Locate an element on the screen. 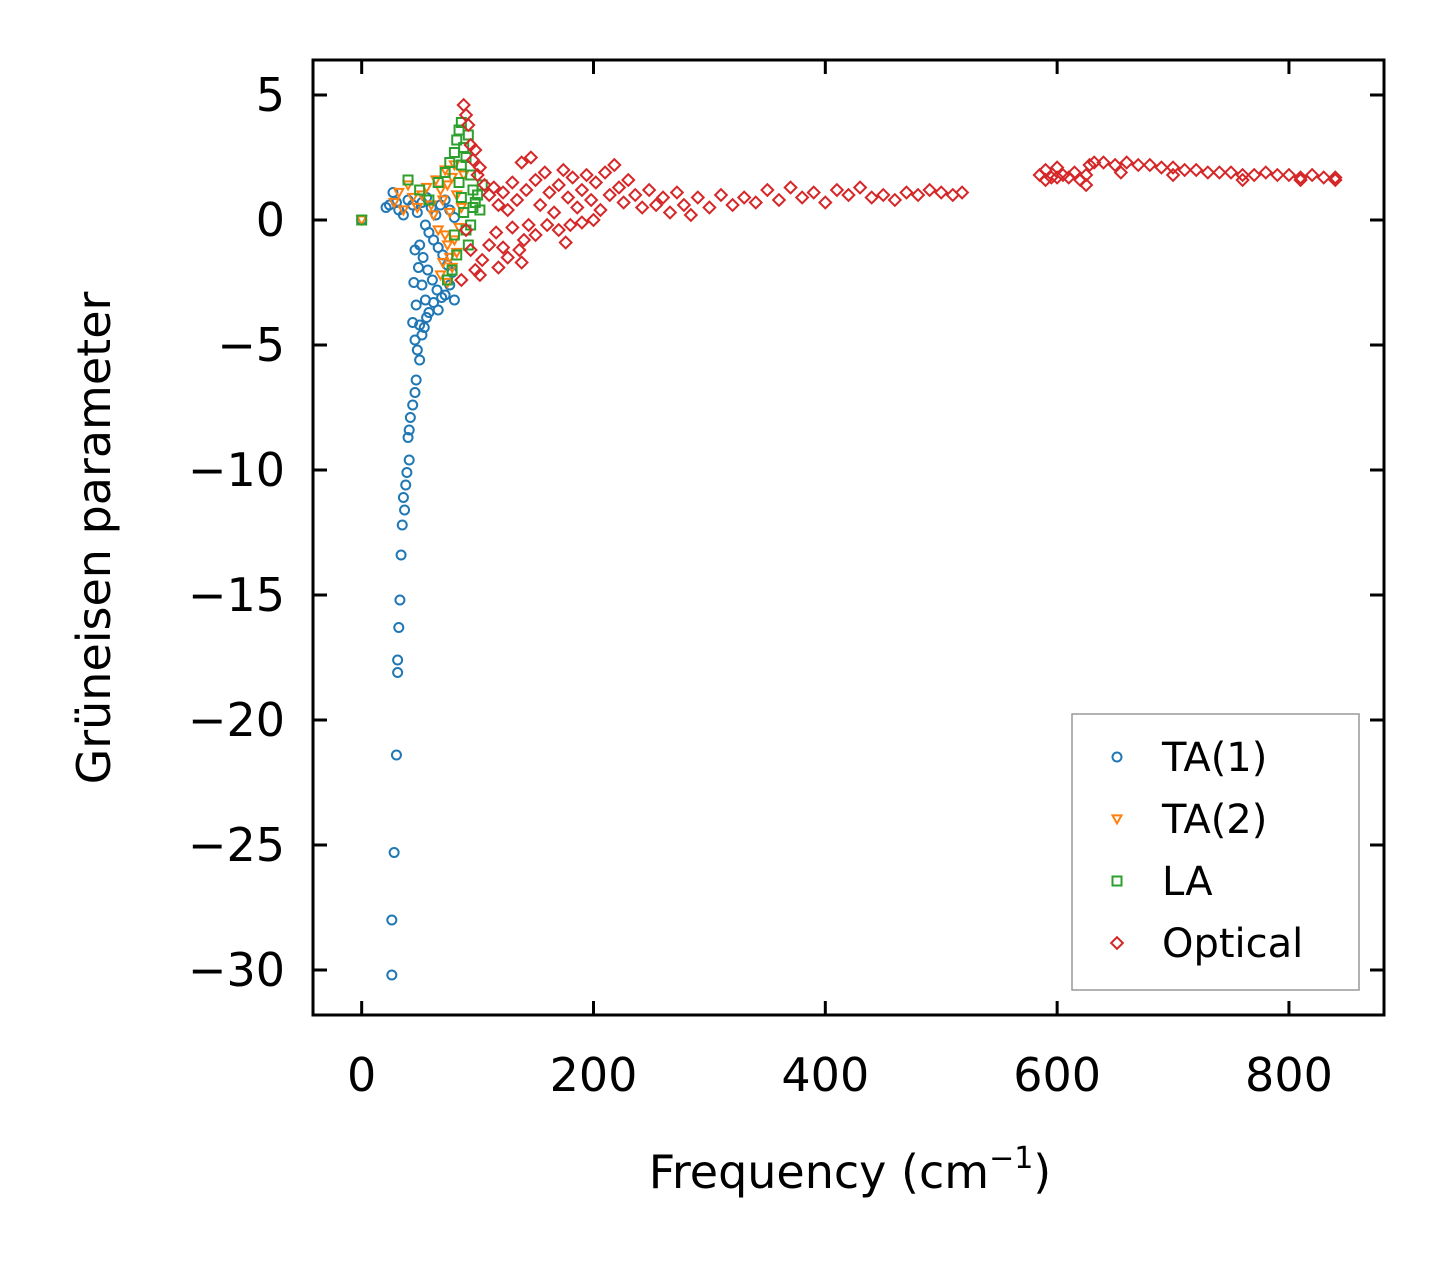 The image size is (1443, 1264). x-tick-labels: 0 200 400 600 800 is located at coordinates (840, 1075).